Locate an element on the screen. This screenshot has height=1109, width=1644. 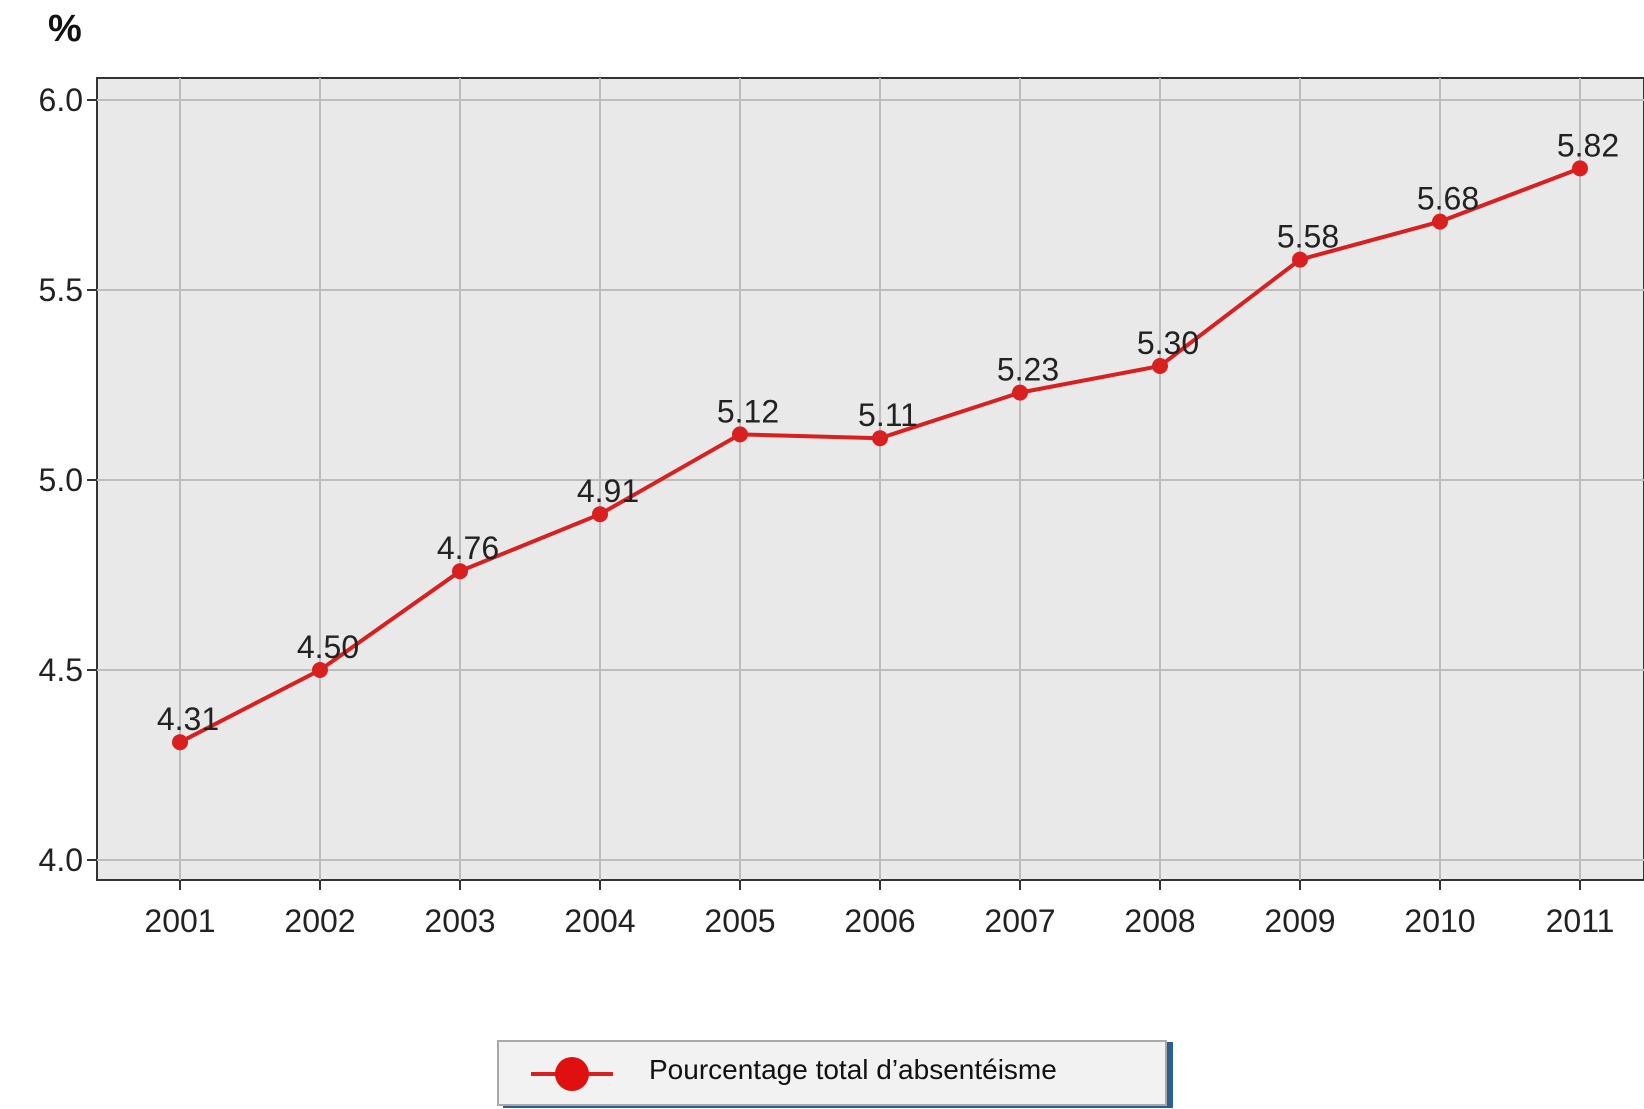
x-tick-label: 2007 is located at coordinates (1019, 921).